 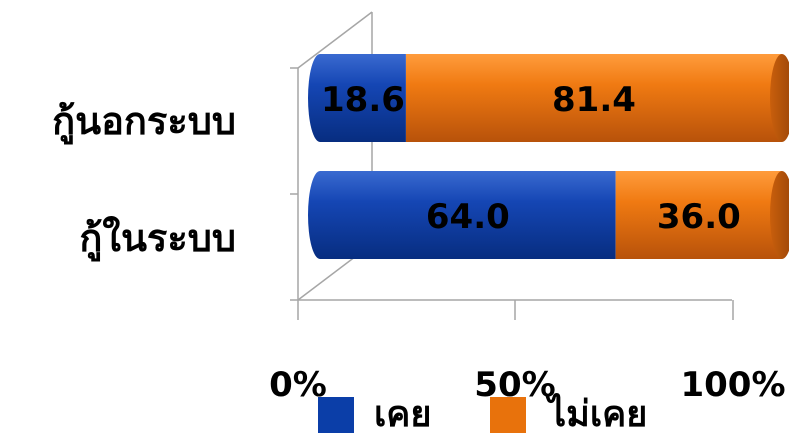 I want to click on data-label-0-0: 18.6, so click(x=363, y=100).